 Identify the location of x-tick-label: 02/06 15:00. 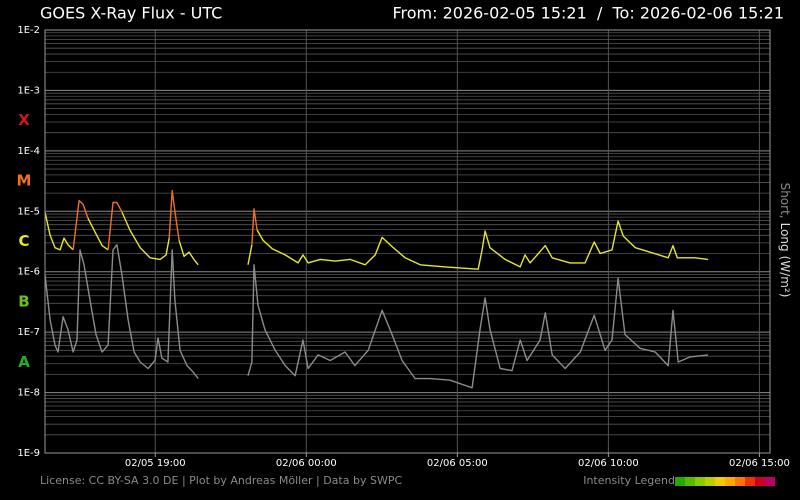
(759, 463).